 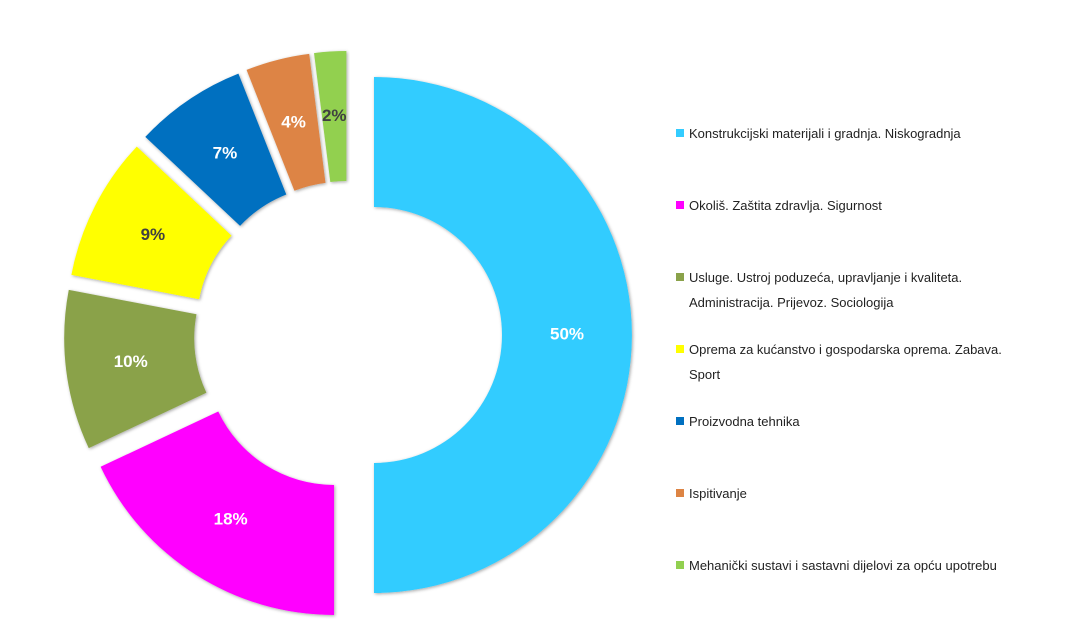 I want to click on legend-label: Okoliš. Zaštita zdravlja. Sigurnost, so click(x=785, y=205).